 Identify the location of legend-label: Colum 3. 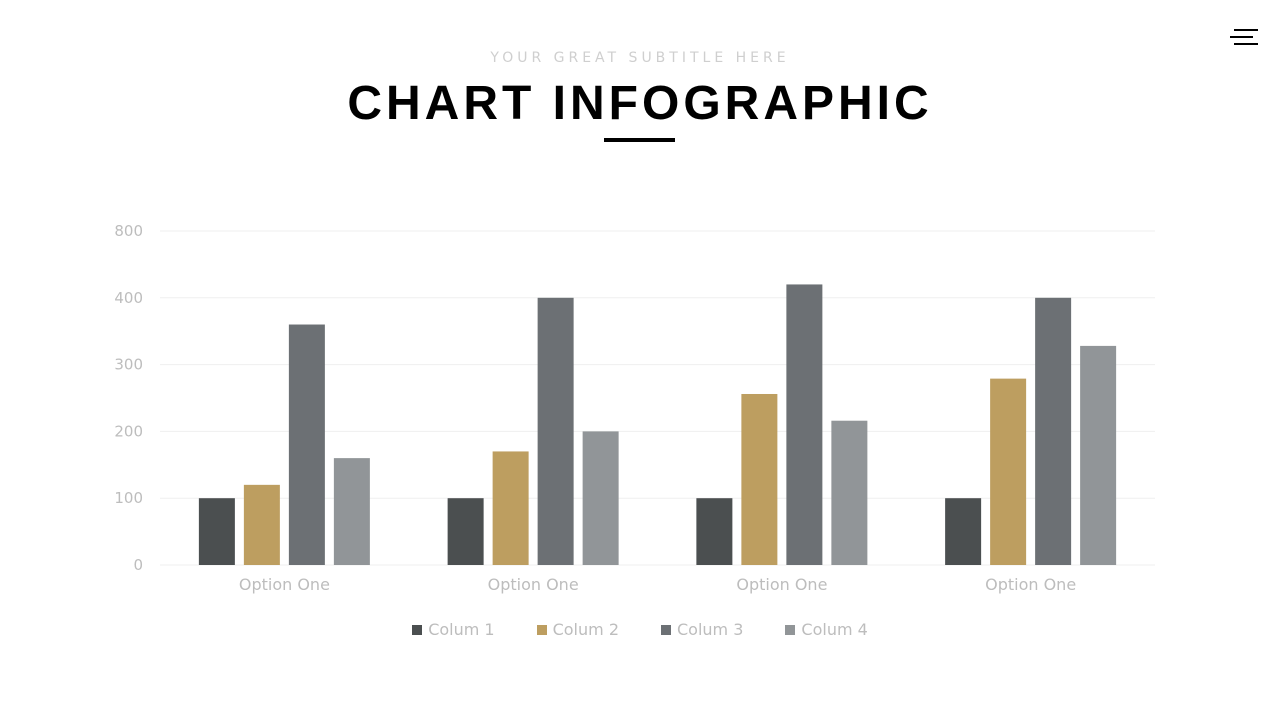
(710, 629).